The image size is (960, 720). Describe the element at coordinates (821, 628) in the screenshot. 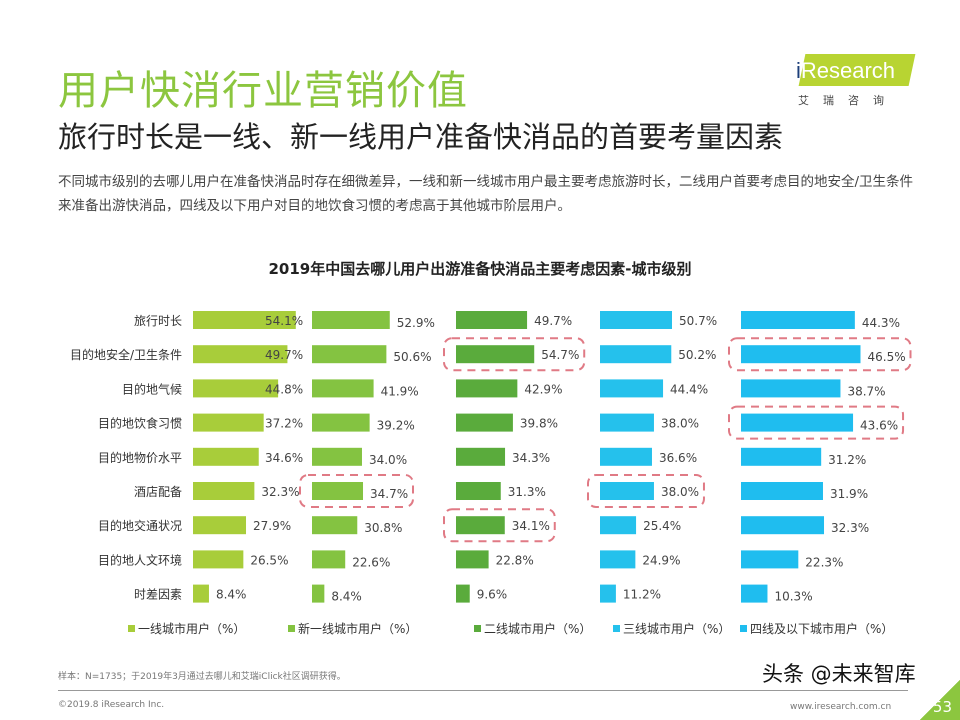

I see `legend-label: 四线及以下城市用户（%）` at that location.